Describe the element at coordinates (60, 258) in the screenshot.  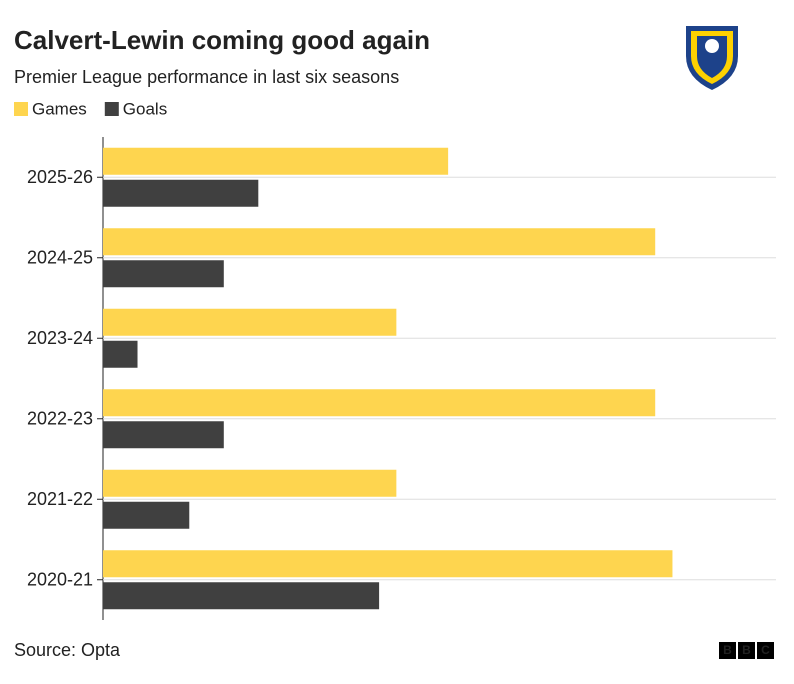
I see `y-tick-label: 2024-25` at that location.